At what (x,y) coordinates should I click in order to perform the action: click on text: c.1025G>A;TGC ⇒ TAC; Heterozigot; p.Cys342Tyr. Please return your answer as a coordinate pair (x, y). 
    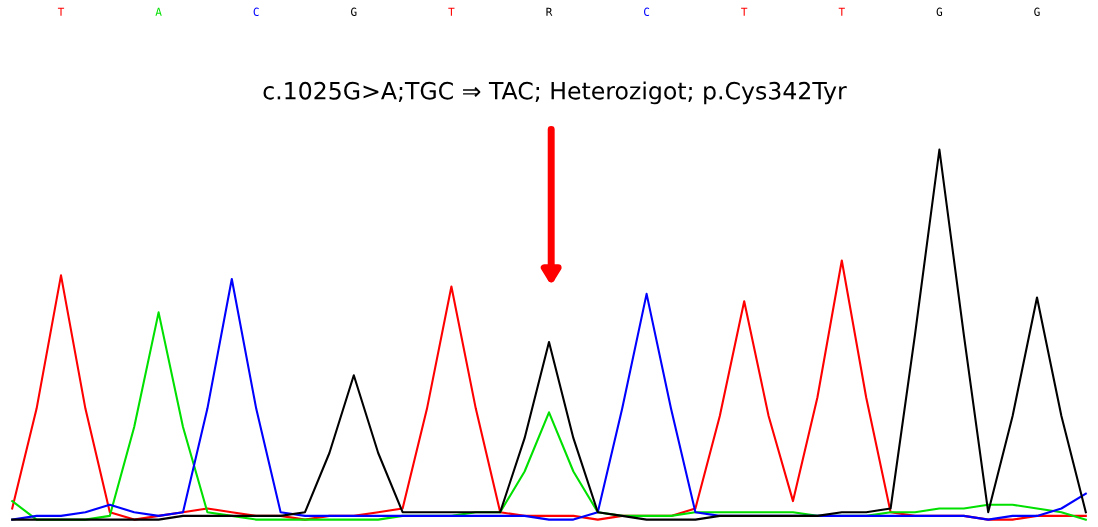
    Looking at the image, I should click on (555, 93).